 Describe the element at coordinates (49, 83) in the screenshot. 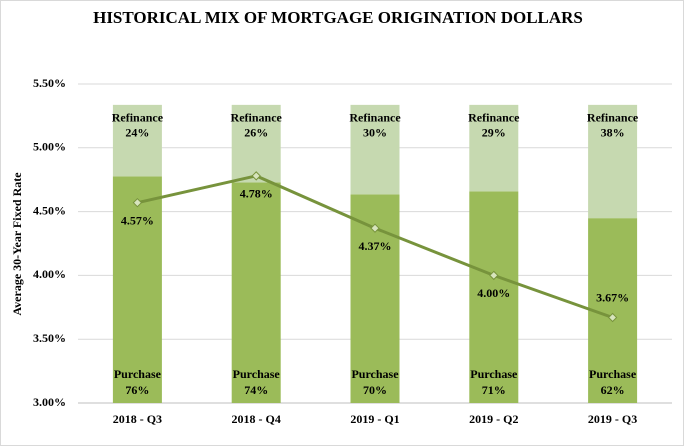

I see `y-tick-label: 5.50%` at that location.